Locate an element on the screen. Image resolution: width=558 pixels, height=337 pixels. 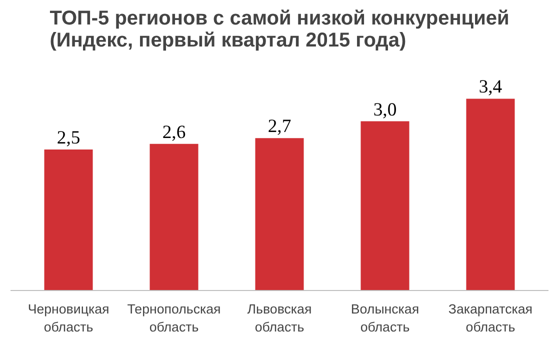
data-label: 2,5 is located at coordinates (68, 137).